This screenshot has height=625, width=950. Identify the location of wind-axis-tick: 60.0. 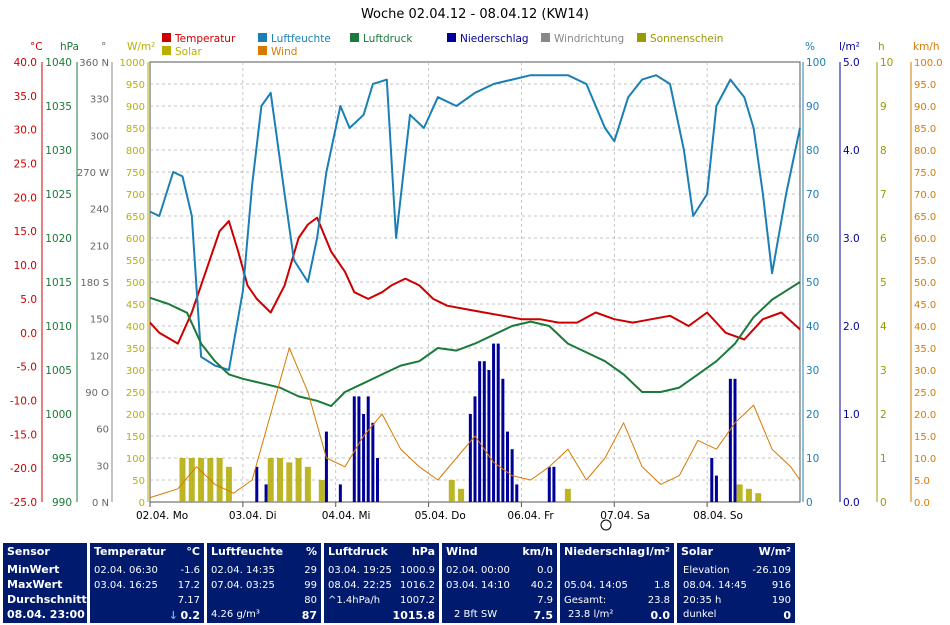
(925, 239).